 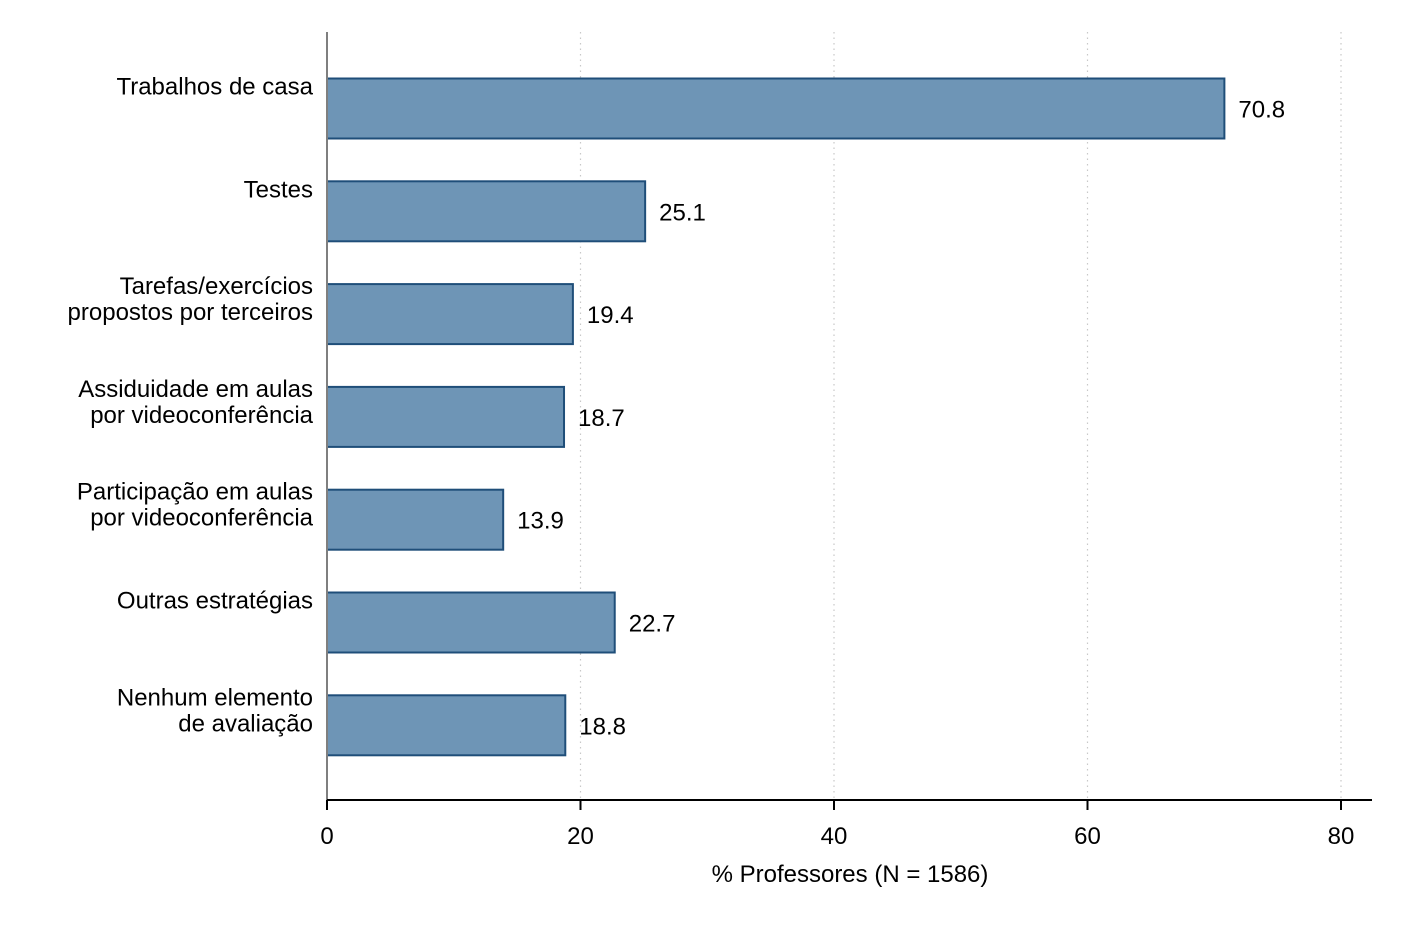 I want to click on category-label: Trabalhos de casa, so click(x=214, y=87).